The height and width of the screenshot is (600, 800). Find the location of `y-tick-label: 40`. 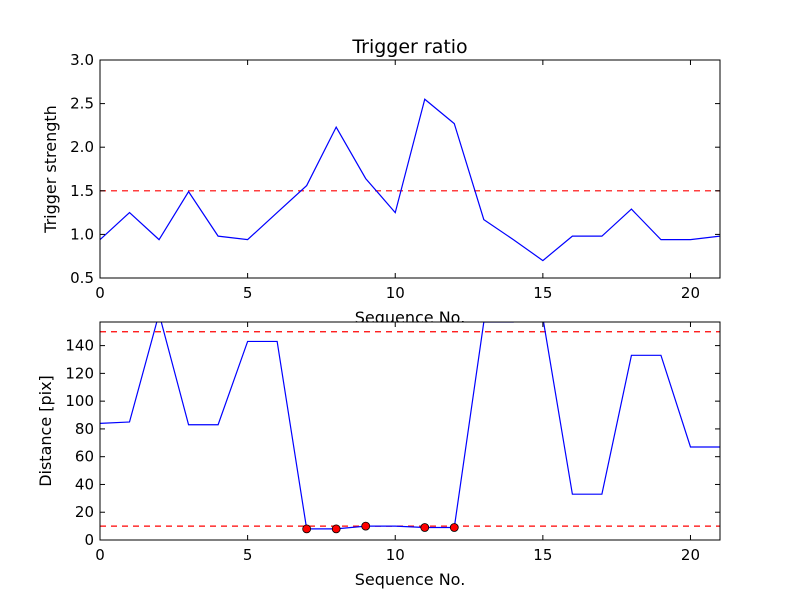

y-tick-label: 40 is located at coordinates (84, 484).